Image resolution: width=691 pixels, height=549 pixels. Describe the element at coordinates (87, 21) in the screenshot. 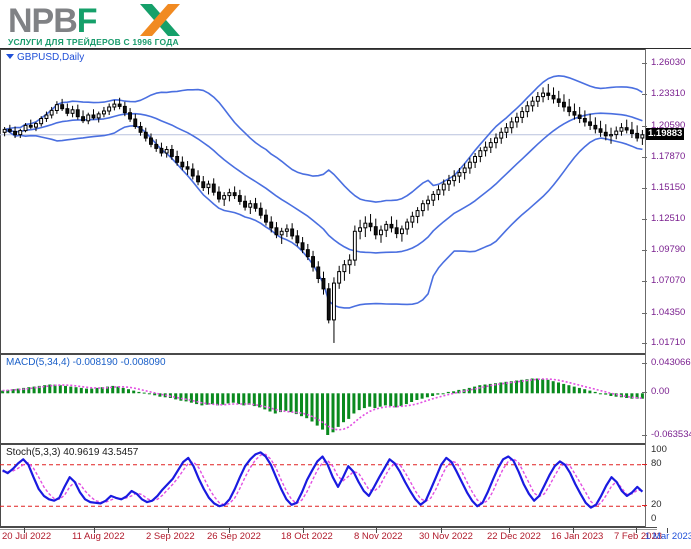

I see `logo-f-text: F` at that location.